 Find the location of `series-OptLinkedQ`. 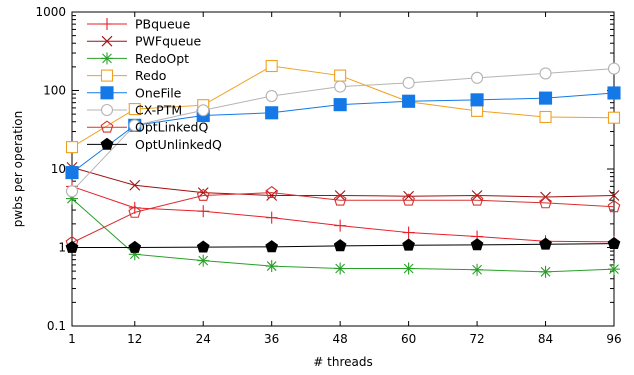

series-OptLinkedQ is located at coordinates (343, 217).